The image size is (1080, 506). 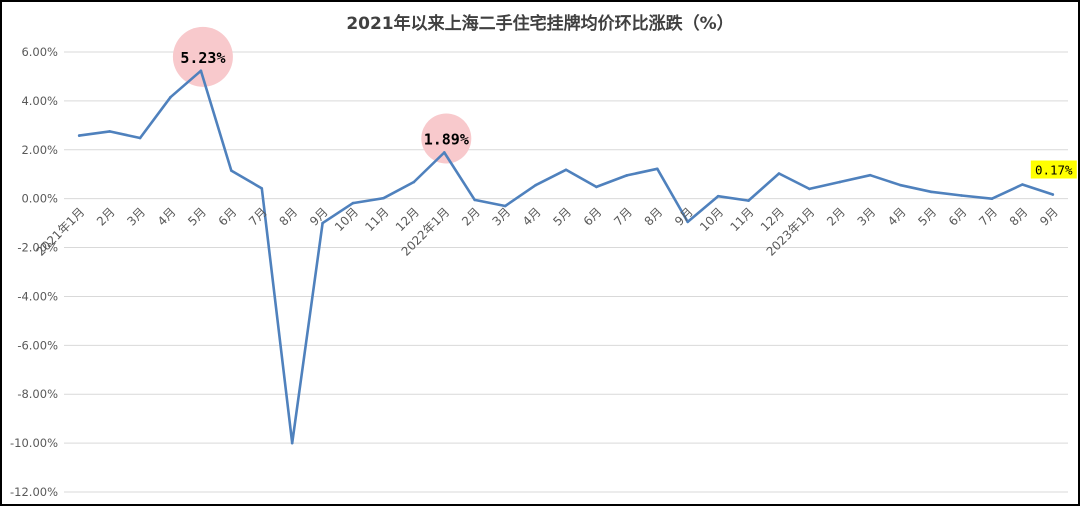 I want to click on annotation-highlight-box, so click(x=1053, y=169).